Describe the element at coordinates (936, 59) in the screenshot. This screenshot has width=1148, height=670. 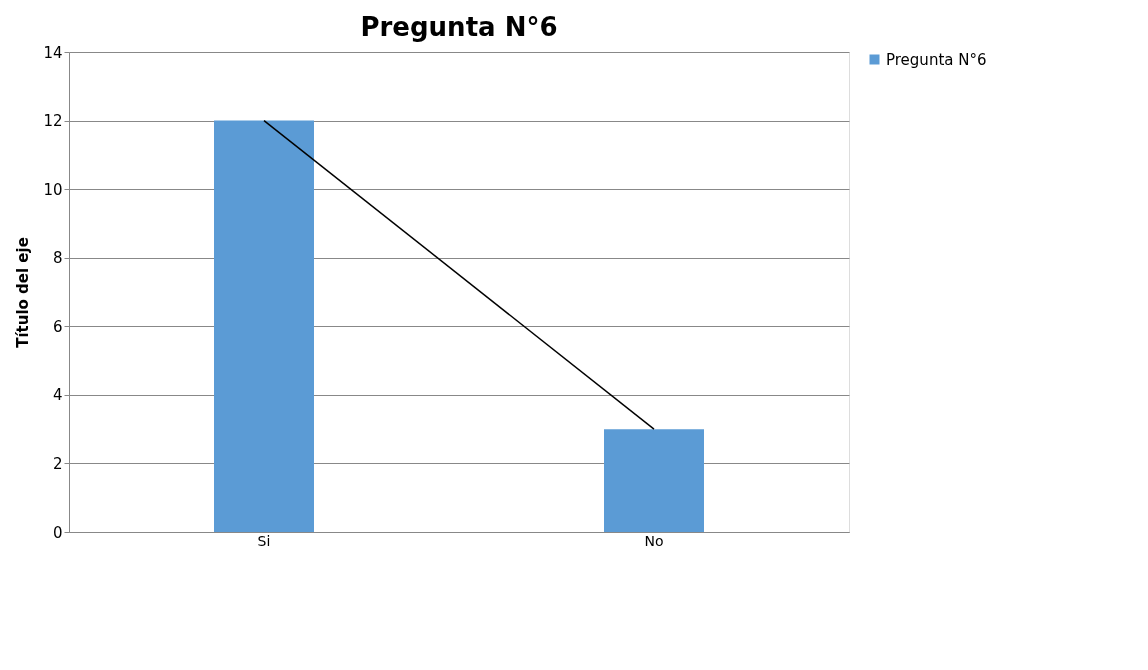
I see `legend-label: Pregunta N°6` at that location.